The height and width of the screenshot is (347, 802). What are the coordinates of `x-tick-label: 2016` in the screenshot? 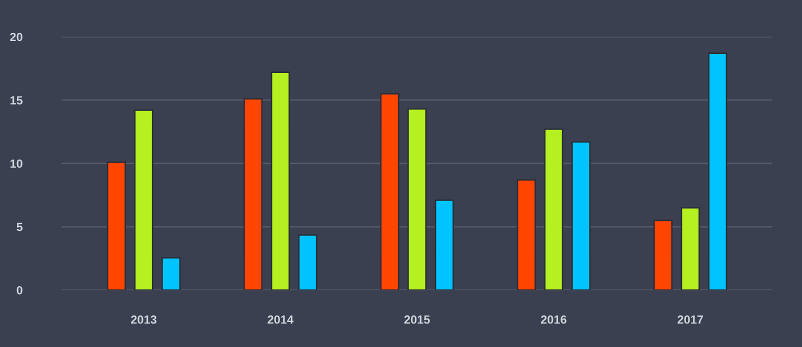 It's located at (553, 319).